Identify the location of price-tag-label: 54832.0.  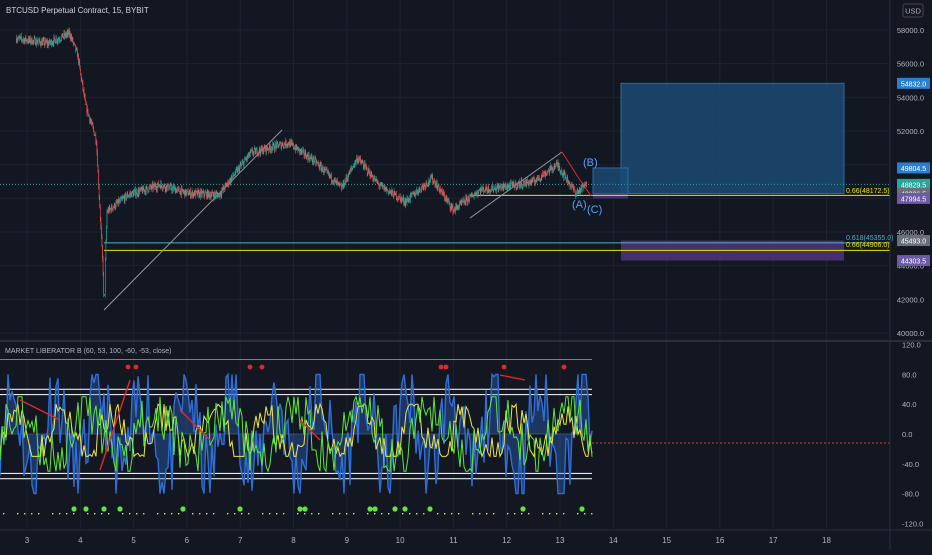
(913, 84).